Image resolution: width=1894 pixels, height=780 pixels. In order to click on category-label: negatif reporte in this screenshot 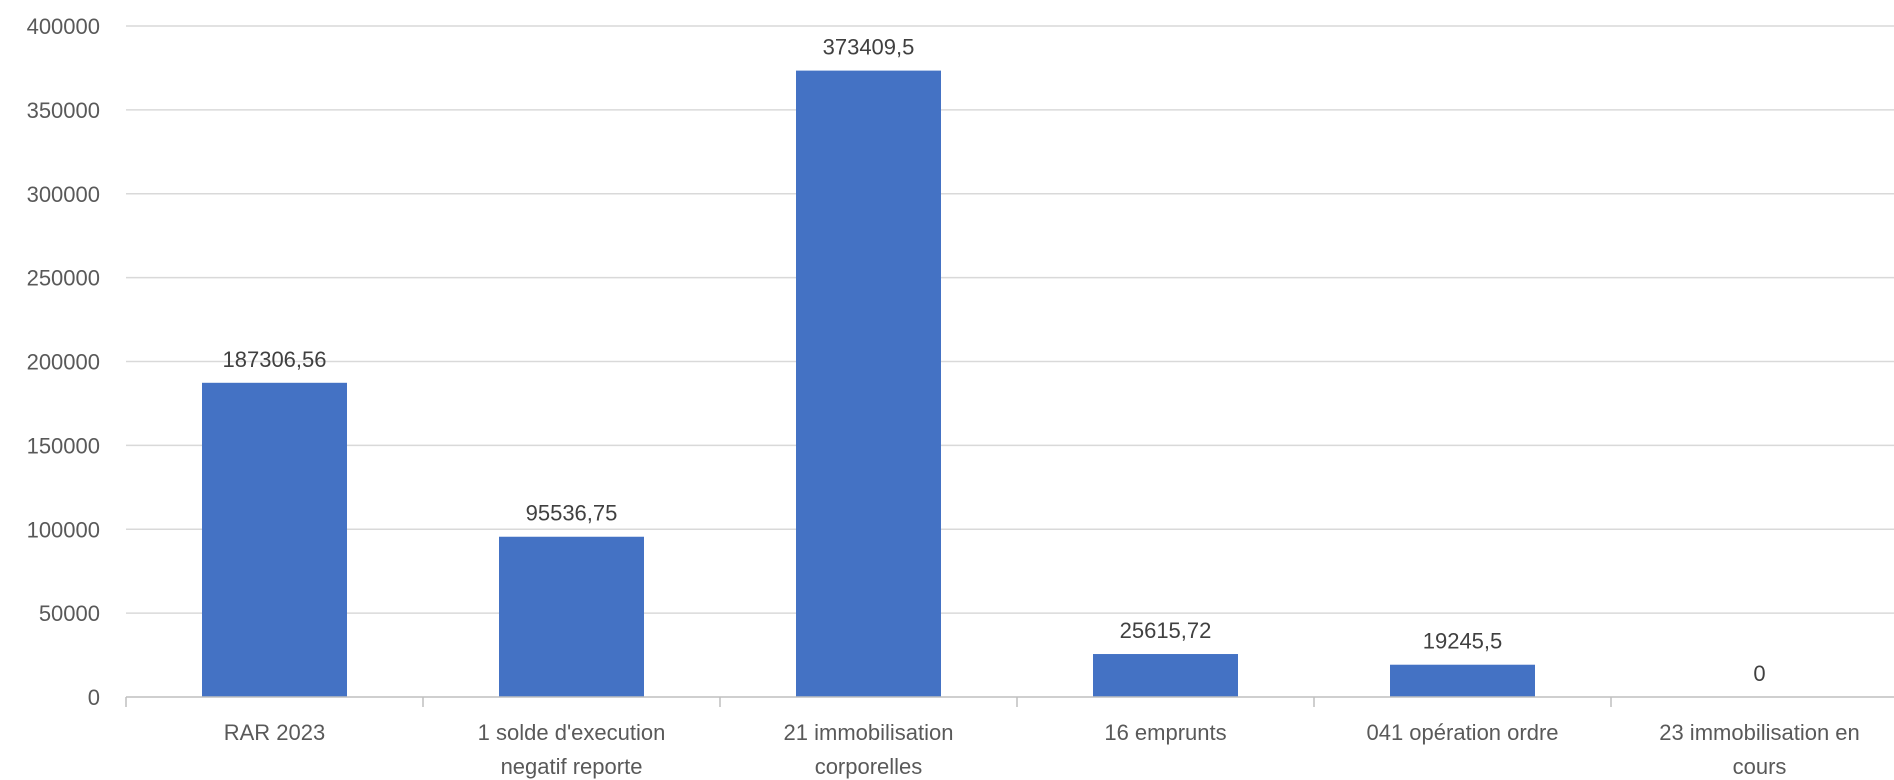, I will do `click(572, 766)`.